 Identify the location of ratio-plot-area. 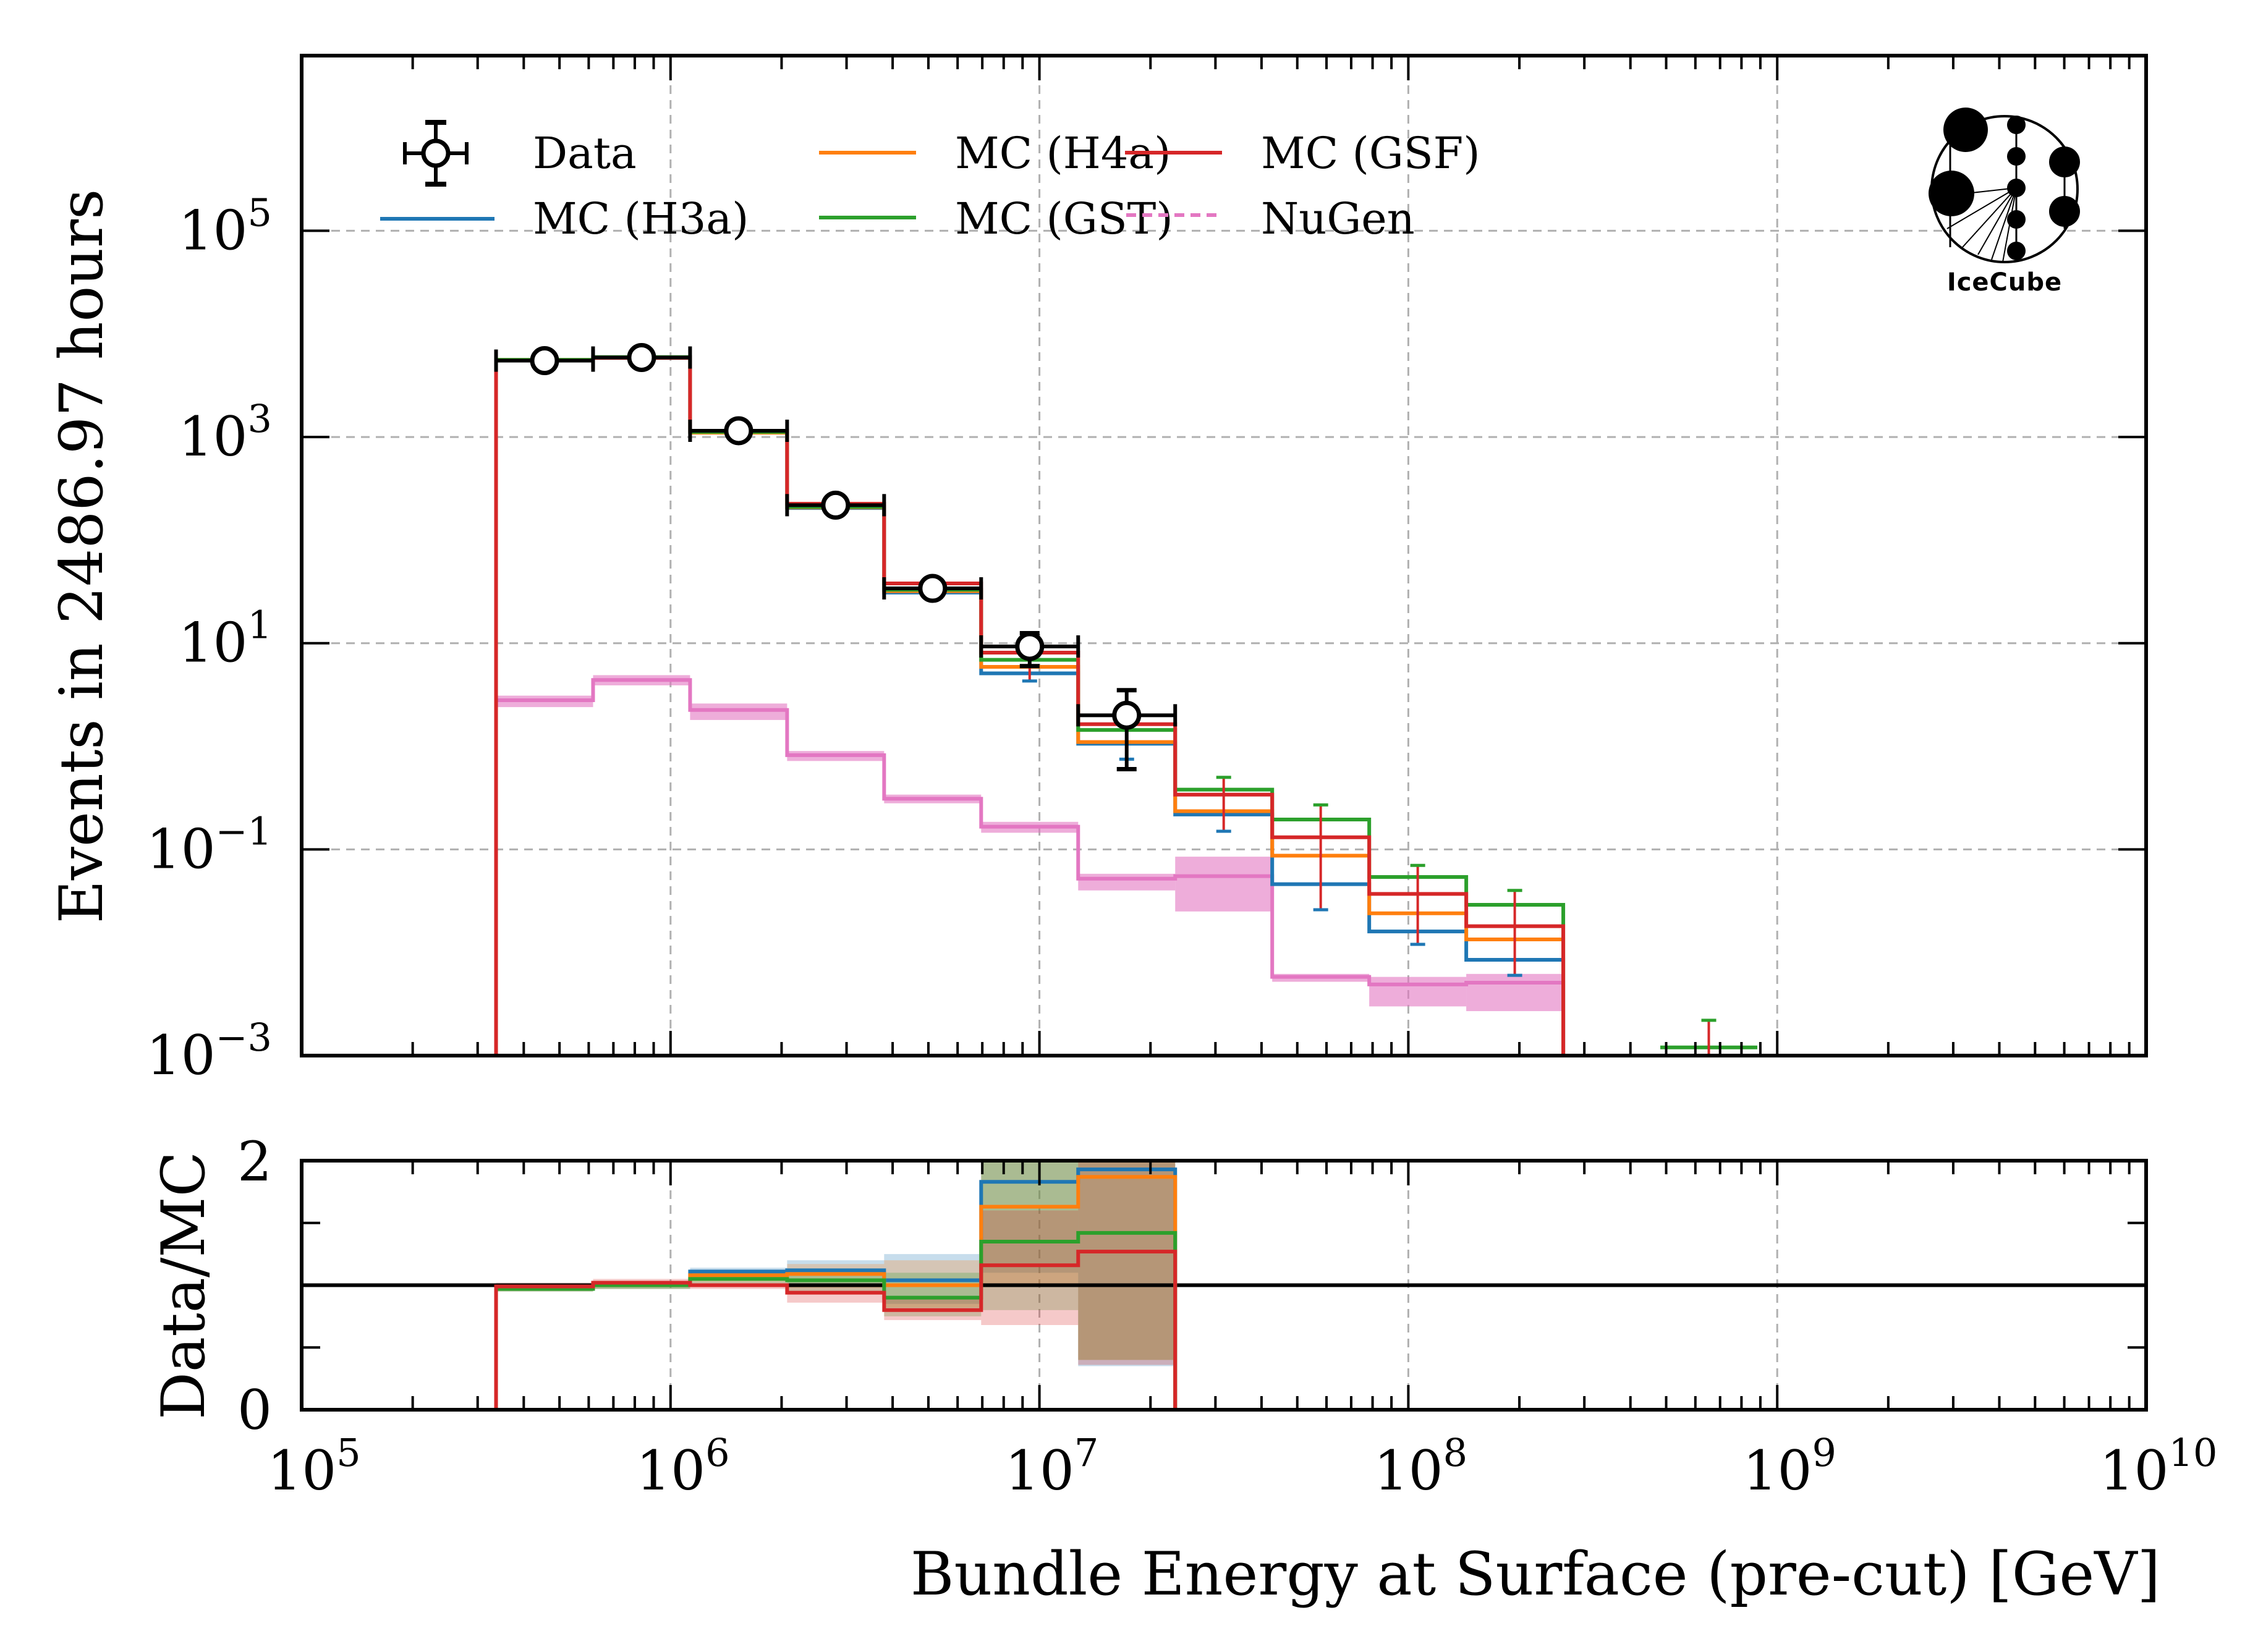
(1224, 1285).